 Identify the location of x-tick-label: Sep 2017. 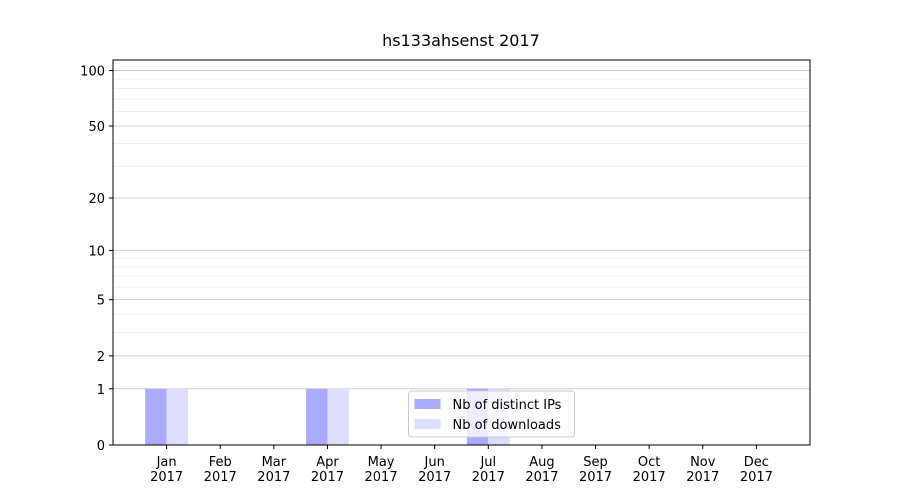
(595, 470).